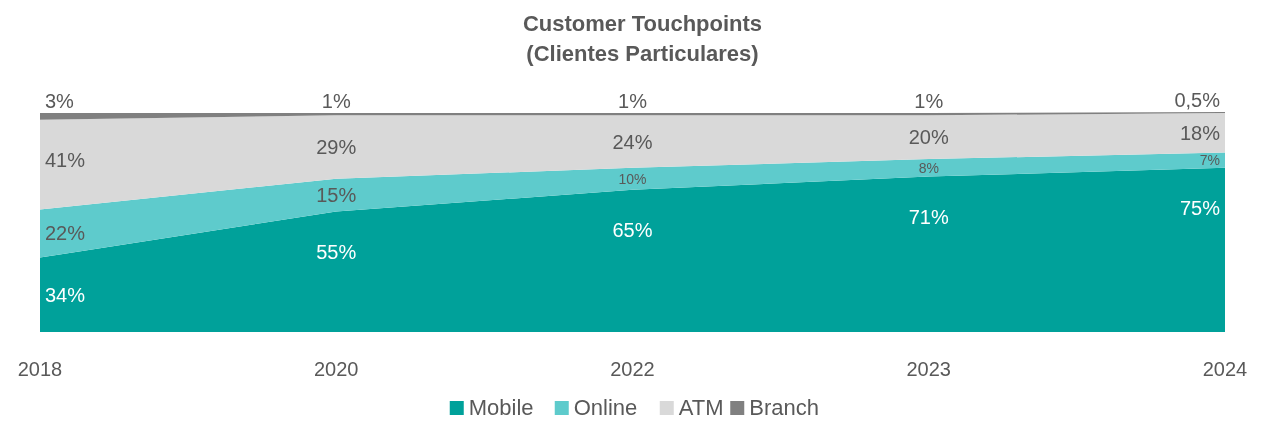  I want to click on data-label: 24%, so click(632, 141).